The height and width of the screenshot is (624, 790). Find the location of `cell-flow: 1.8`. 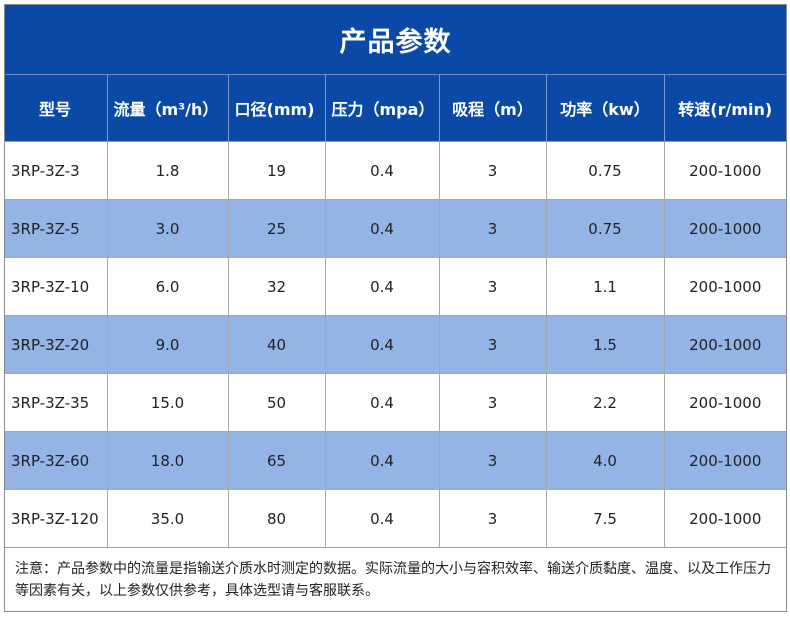

cell-flow: 1.8 is located at coordinates (168, 170).